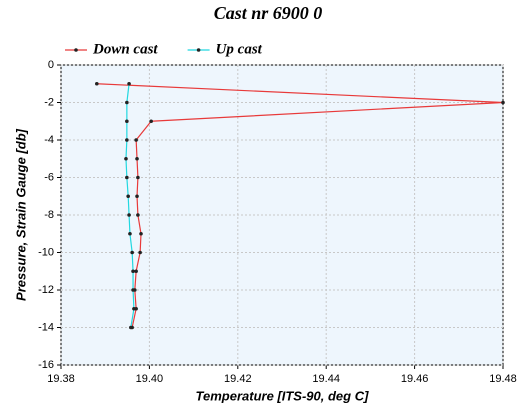 The image size is (520, 420). Describe the element at coordinates (46, 252) in the screenshot. I see `y-tick-label: -10` at that location.